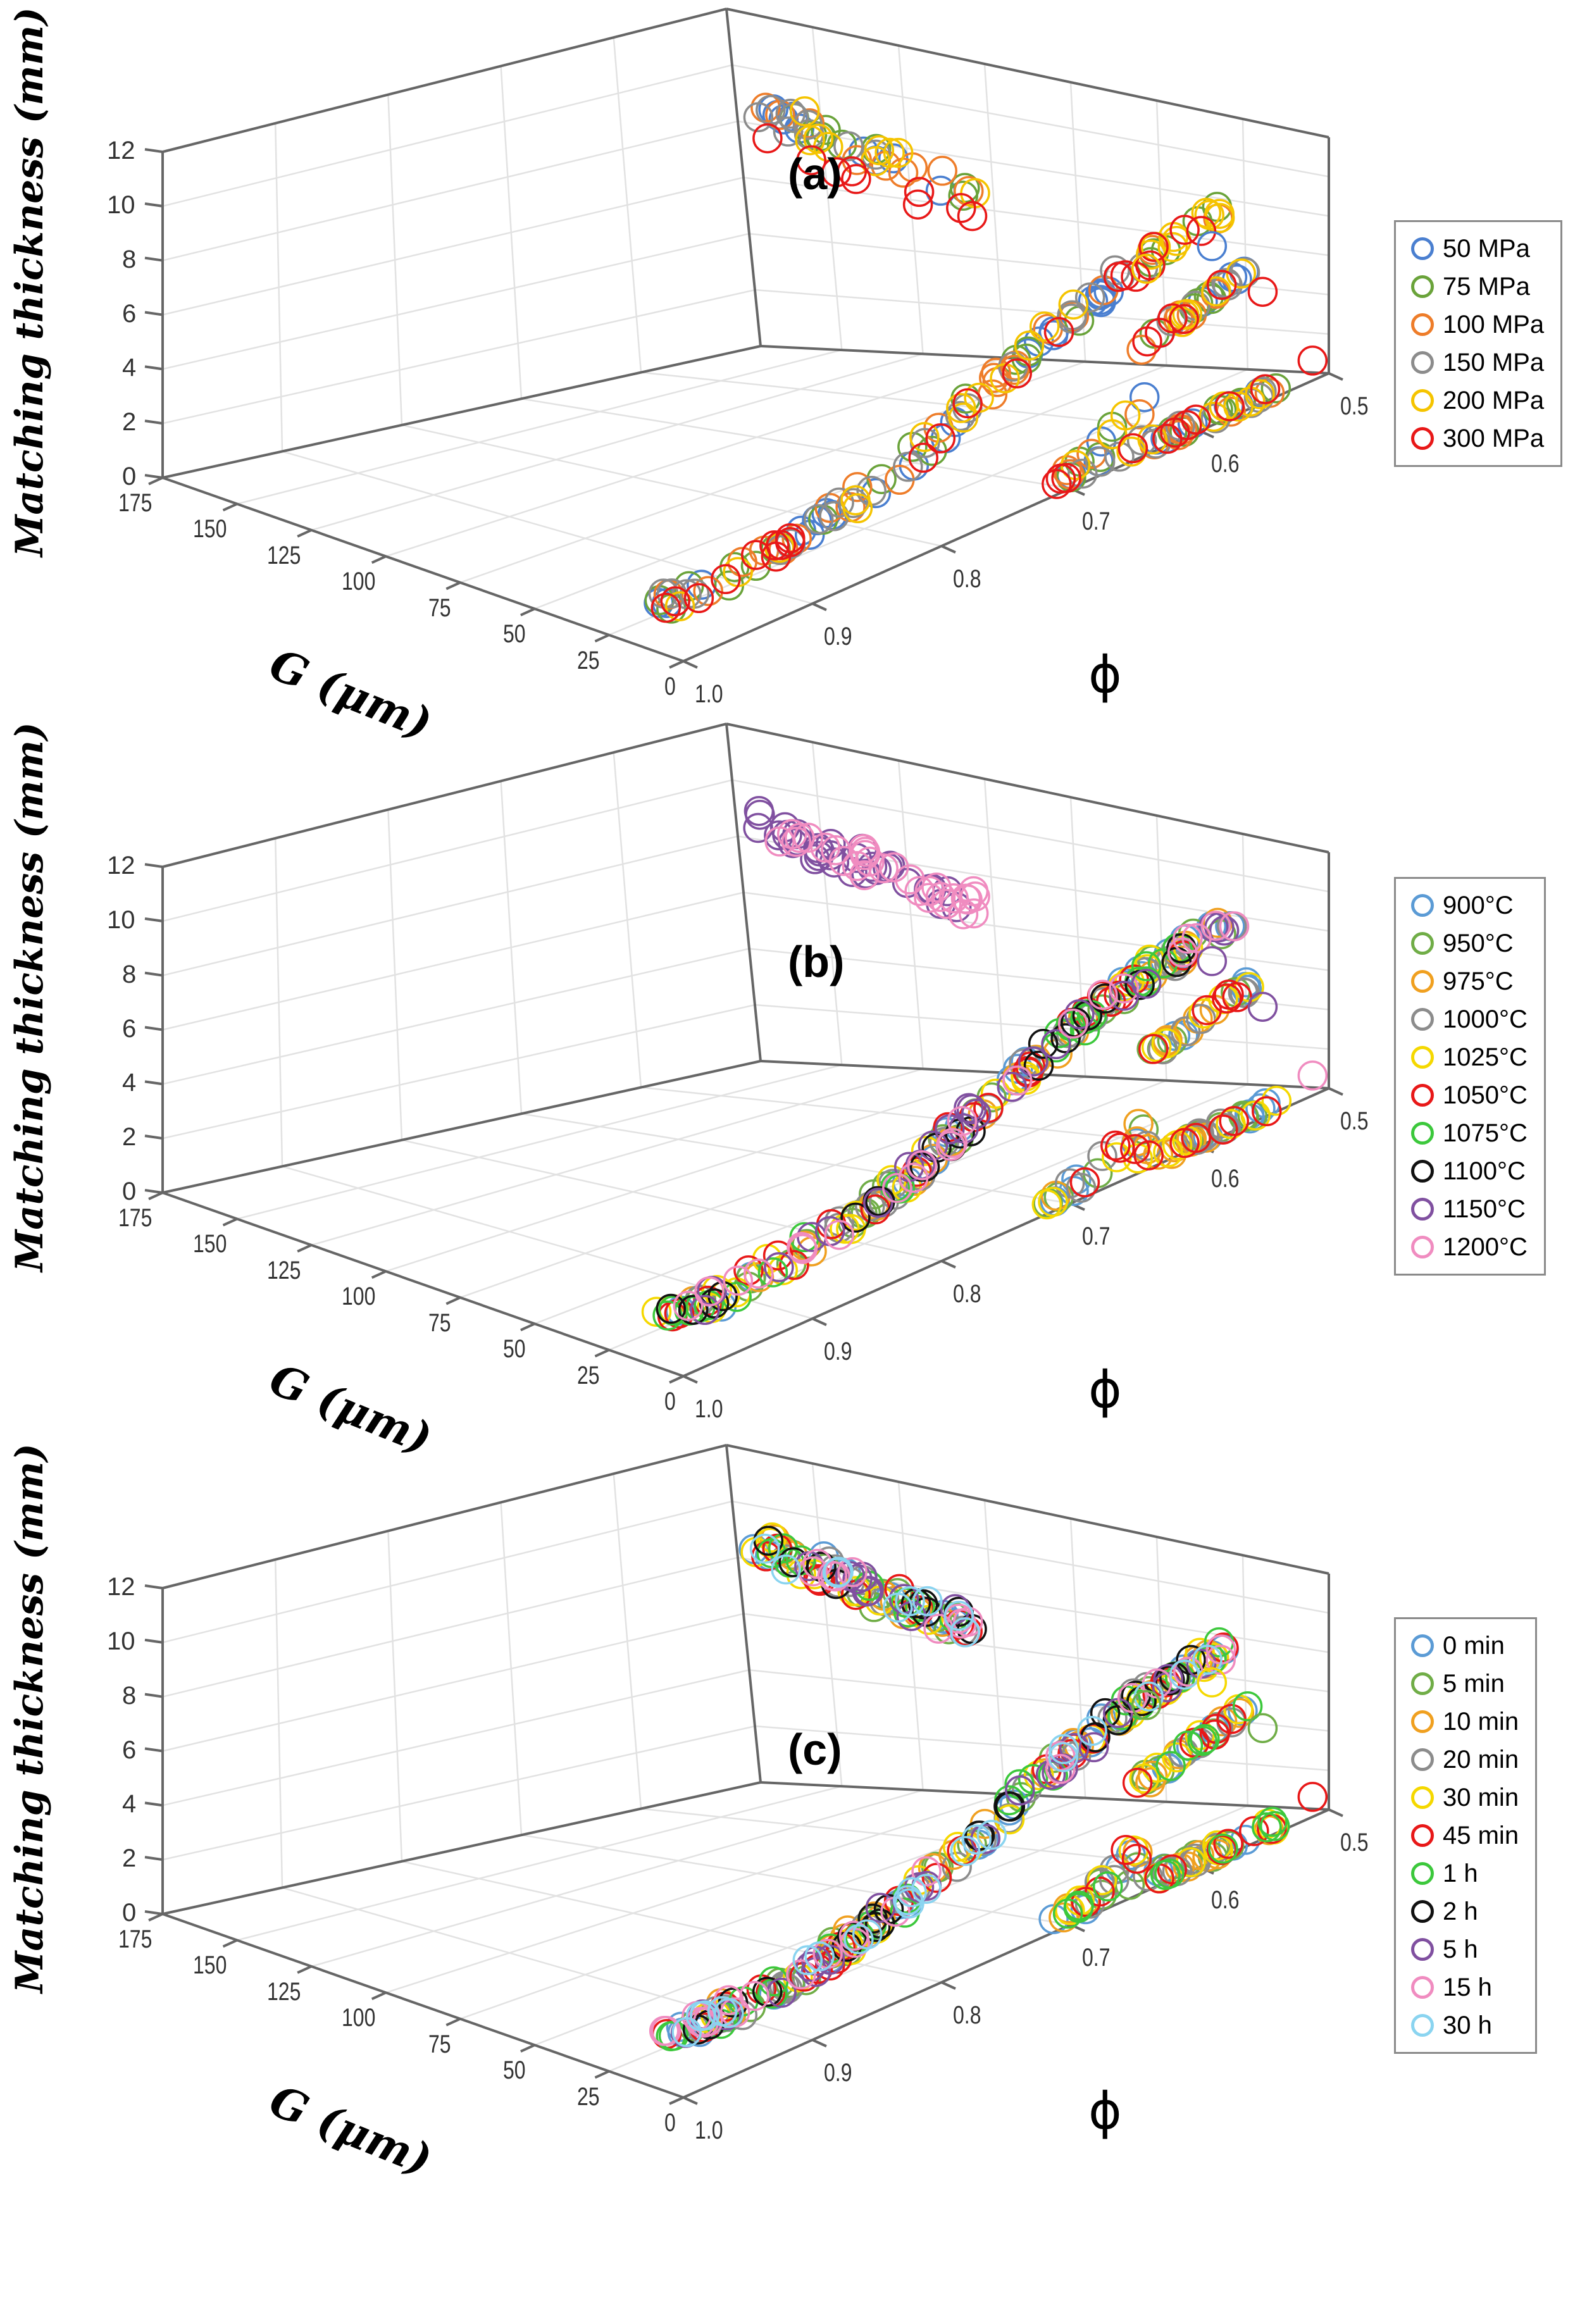 This screenshot has height=2324, width=1587. Describe the element at coordinates (30, 282) in the screenshot. I see `z-axis-title: Matching thickness (mm)` at that location.